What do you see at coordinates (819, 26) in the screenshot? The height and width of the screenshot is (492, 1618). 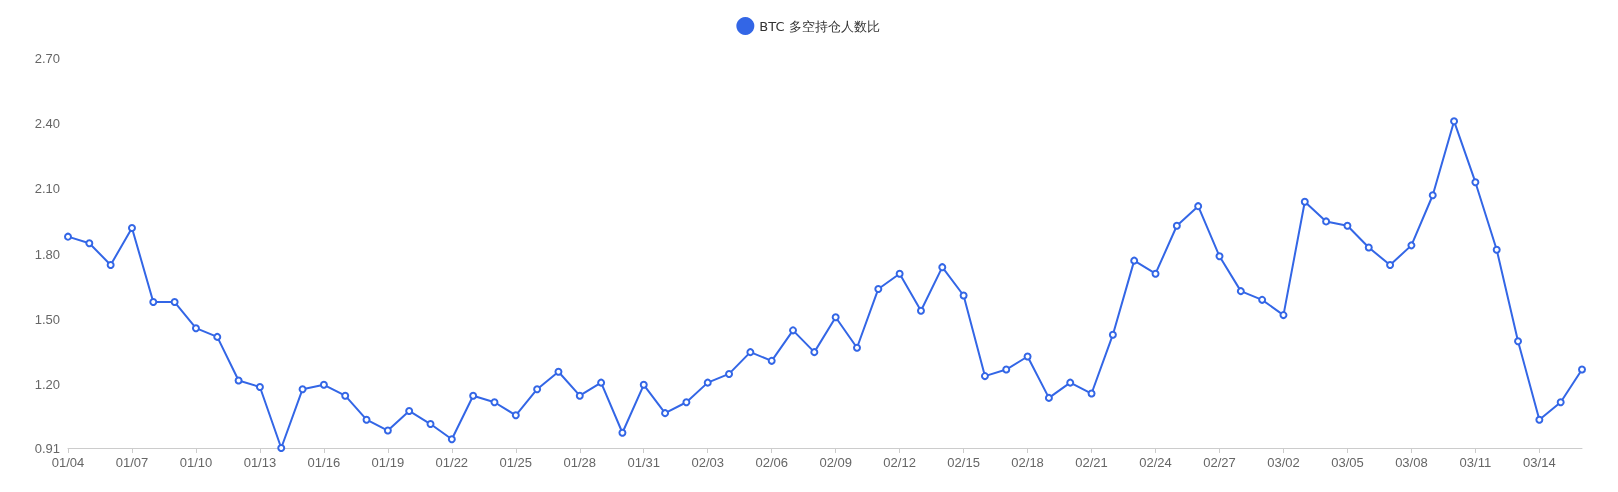 I see `legend-label: BTC 多空持仓人数比` at bounding box center [819, 26].